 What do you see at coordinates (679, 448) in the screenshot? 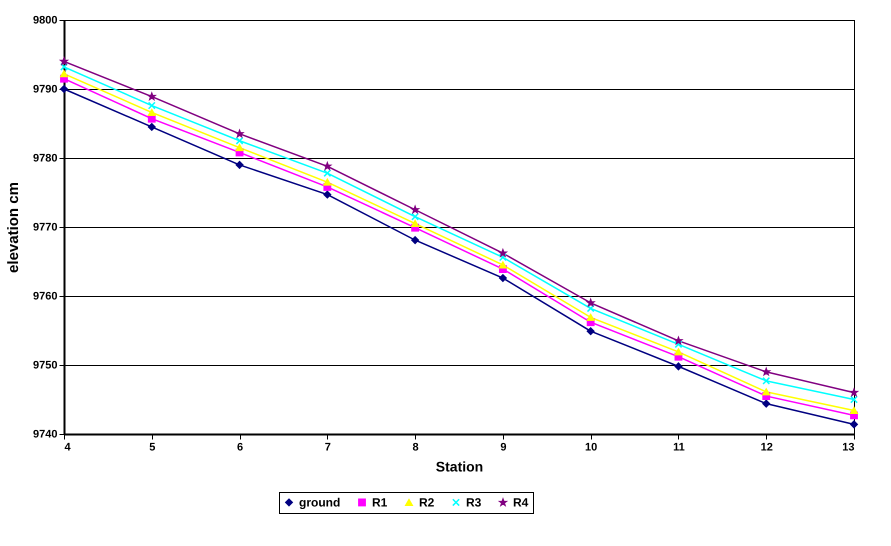
I see `x-tick-label: 11` at bounding box center [679, 448].